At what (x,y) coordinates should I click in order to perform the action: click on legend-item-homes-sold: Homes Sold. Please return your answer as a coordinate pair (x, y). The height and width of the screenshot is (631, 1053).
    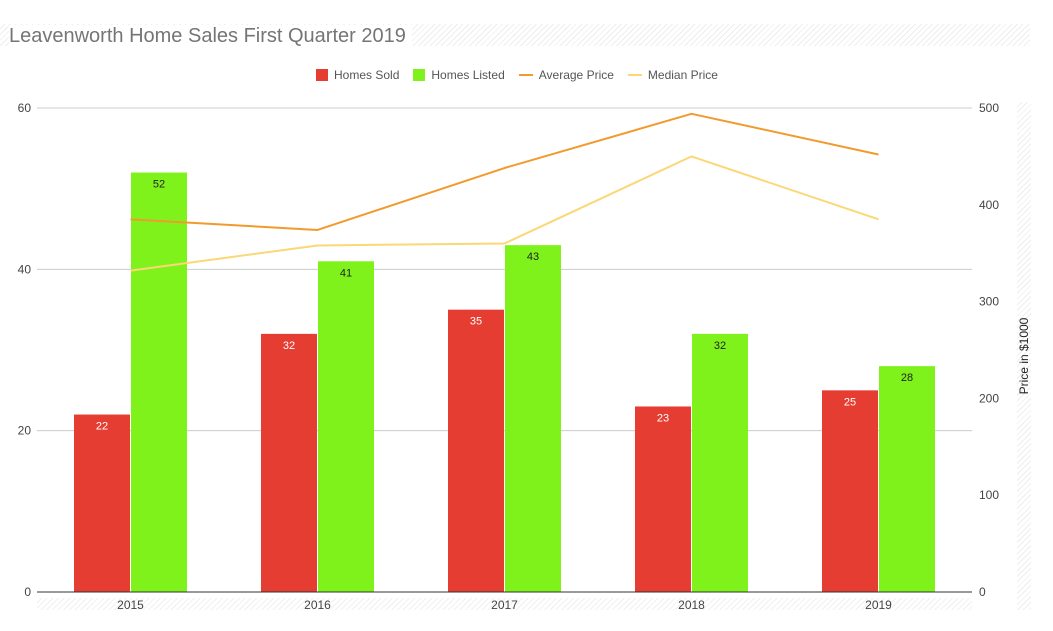
    Looking at the image, I should click on (357, 75).